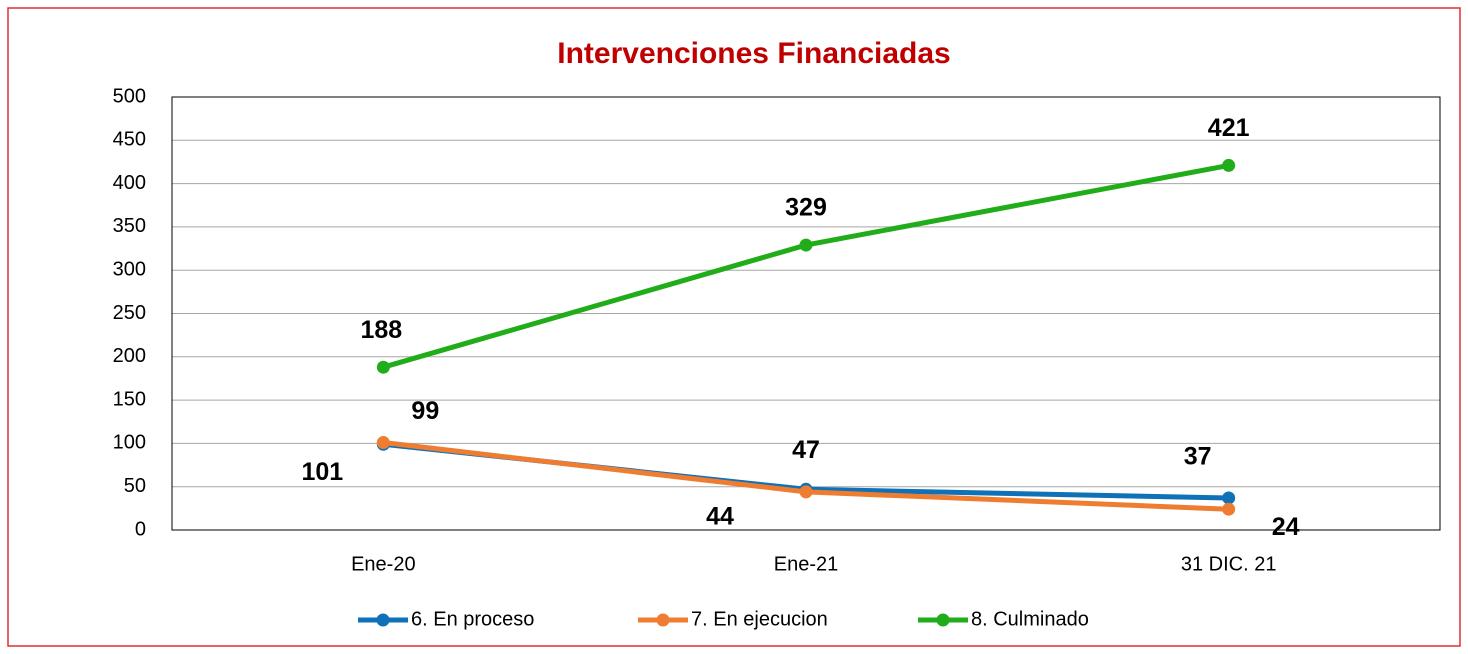 Image resolution: width=1468 pixels, height=654 pixels. I want to click on legend-label: 8. Culminado, so click(1030, 619).